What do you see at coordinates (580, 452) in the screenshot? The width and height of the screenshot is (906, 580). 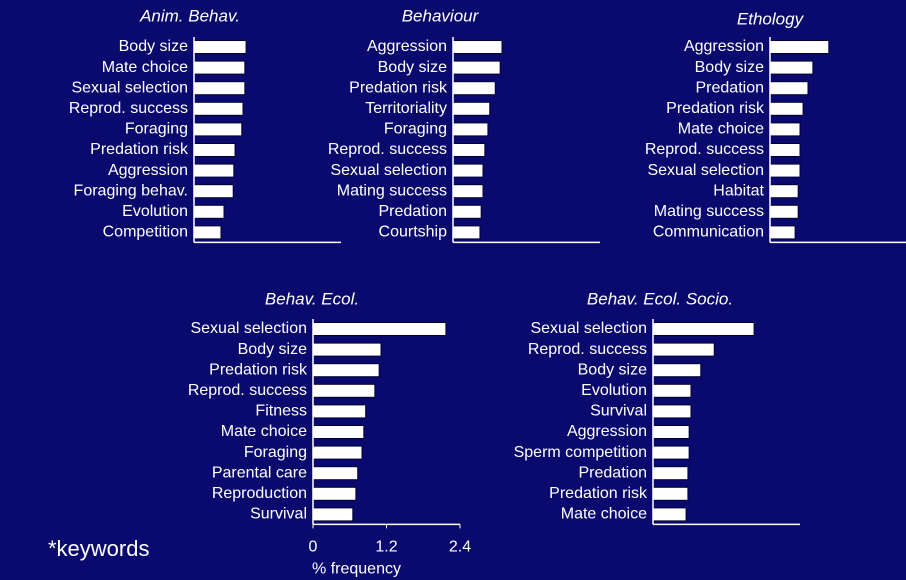 I see `y-tick-label: Sperm competition` at bounding box center [580, 452].